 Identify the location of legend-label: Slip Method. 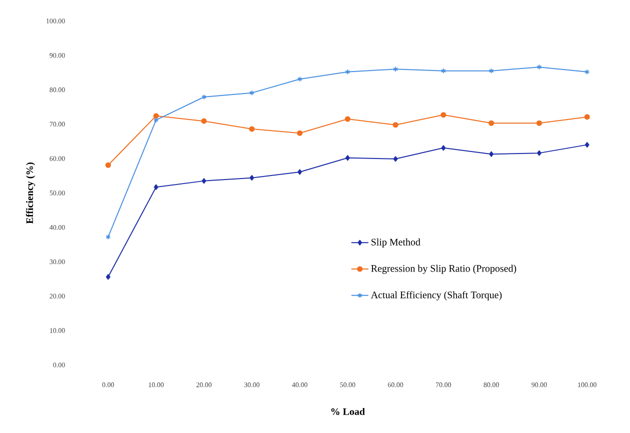
(396, 243).